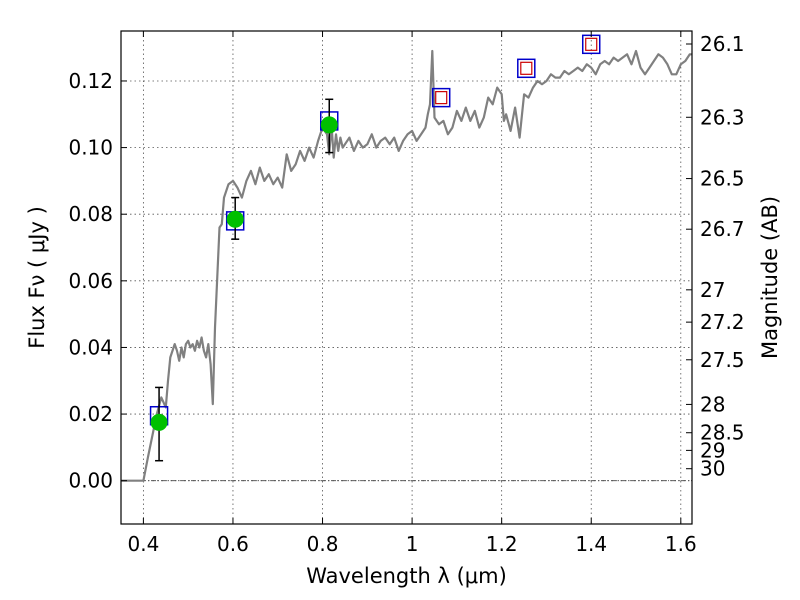 The image size is (800, 600). I want to click on magnitude-axis-label: Magnitude (AB), so click(770, 277).